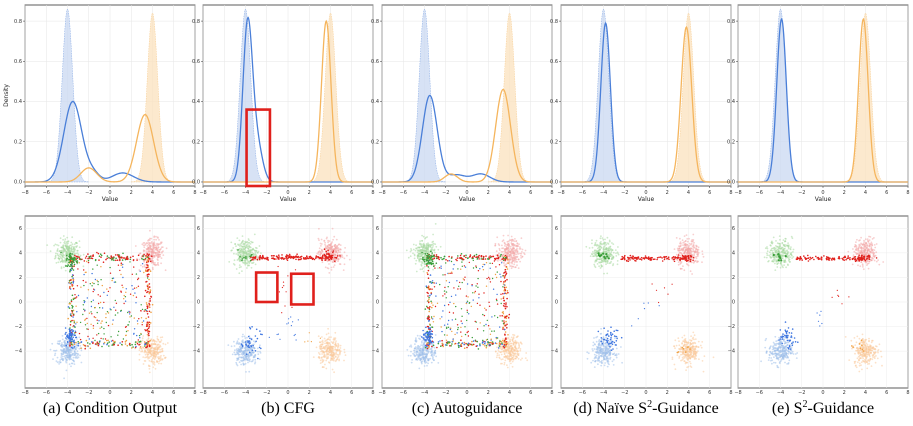 This screenshot has width=913, height=426. What do you see at coordinates (196, 62) in the screenshot?
I see `y-tick-label: 0.6` at bounding box center [196, 62].